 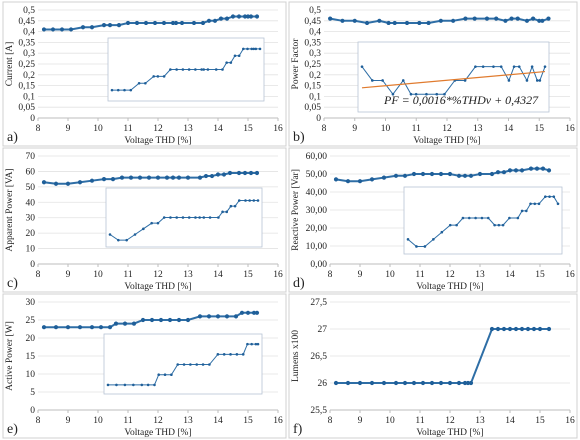 What do you see at coordinates (317, 247) in the screenshot?
I see `y-tick-label: 10,00` at bounding box center [317, 247].